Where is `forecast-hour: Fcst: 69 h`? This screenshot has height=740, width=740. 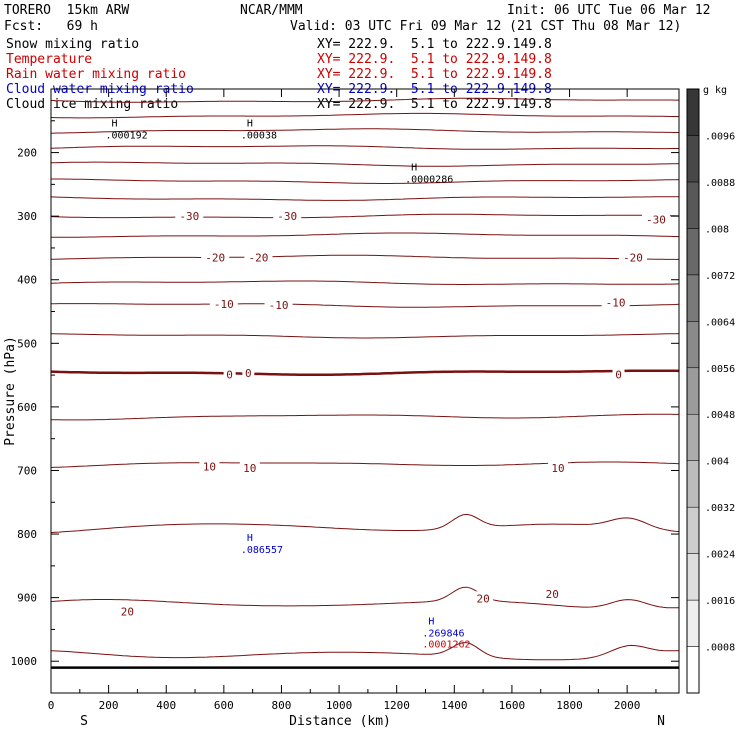 forecast-hour: Fcst: 69 h is located at coordinates (51, 26).